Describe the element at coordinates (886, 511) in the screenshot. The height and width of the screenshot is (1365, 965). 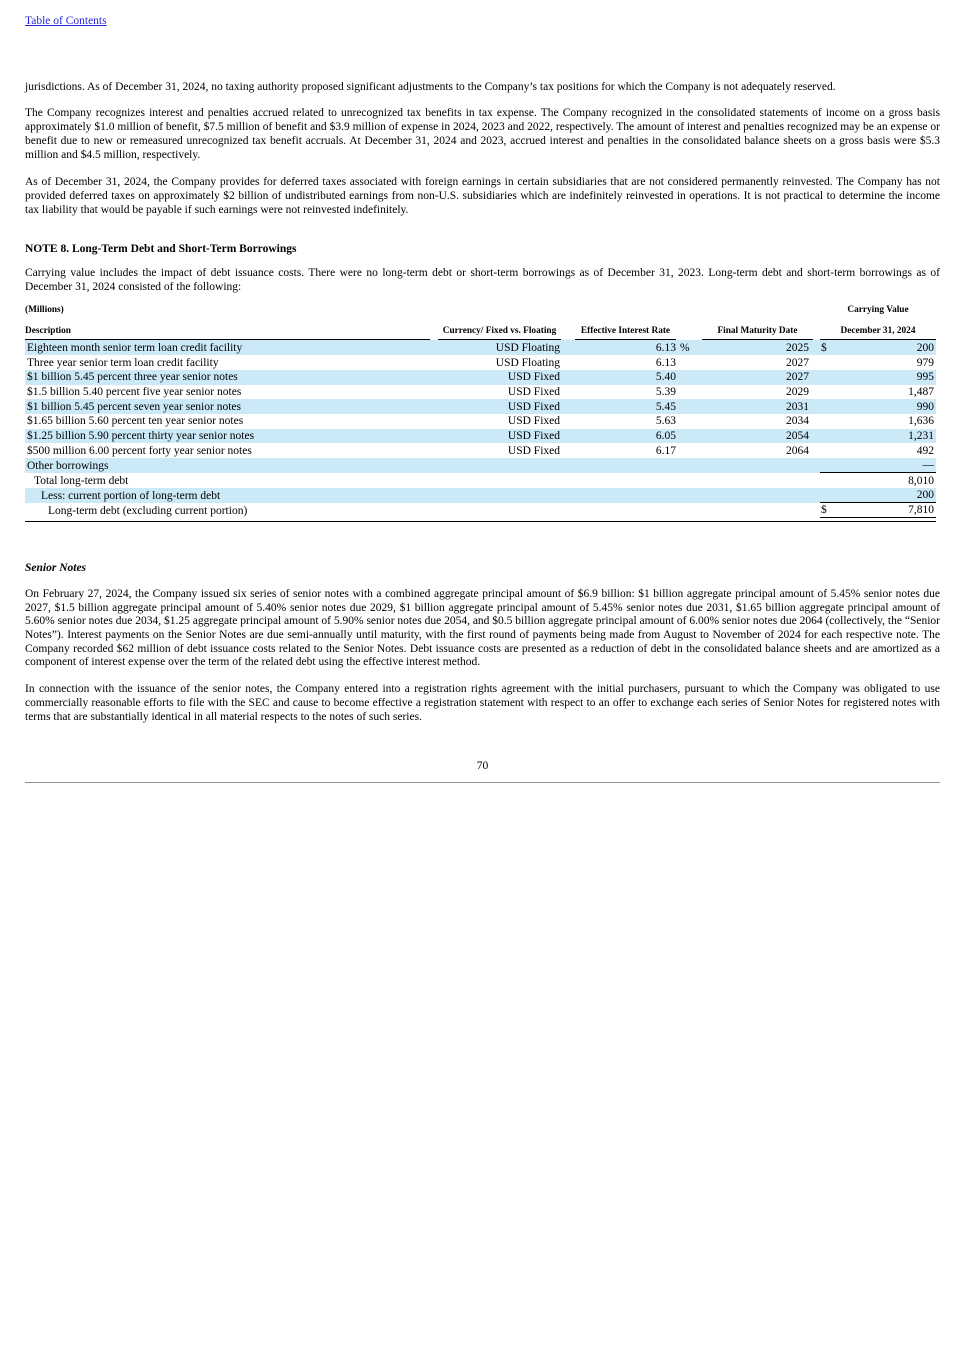
I see `debt-row-amount: 7,810` at that location.